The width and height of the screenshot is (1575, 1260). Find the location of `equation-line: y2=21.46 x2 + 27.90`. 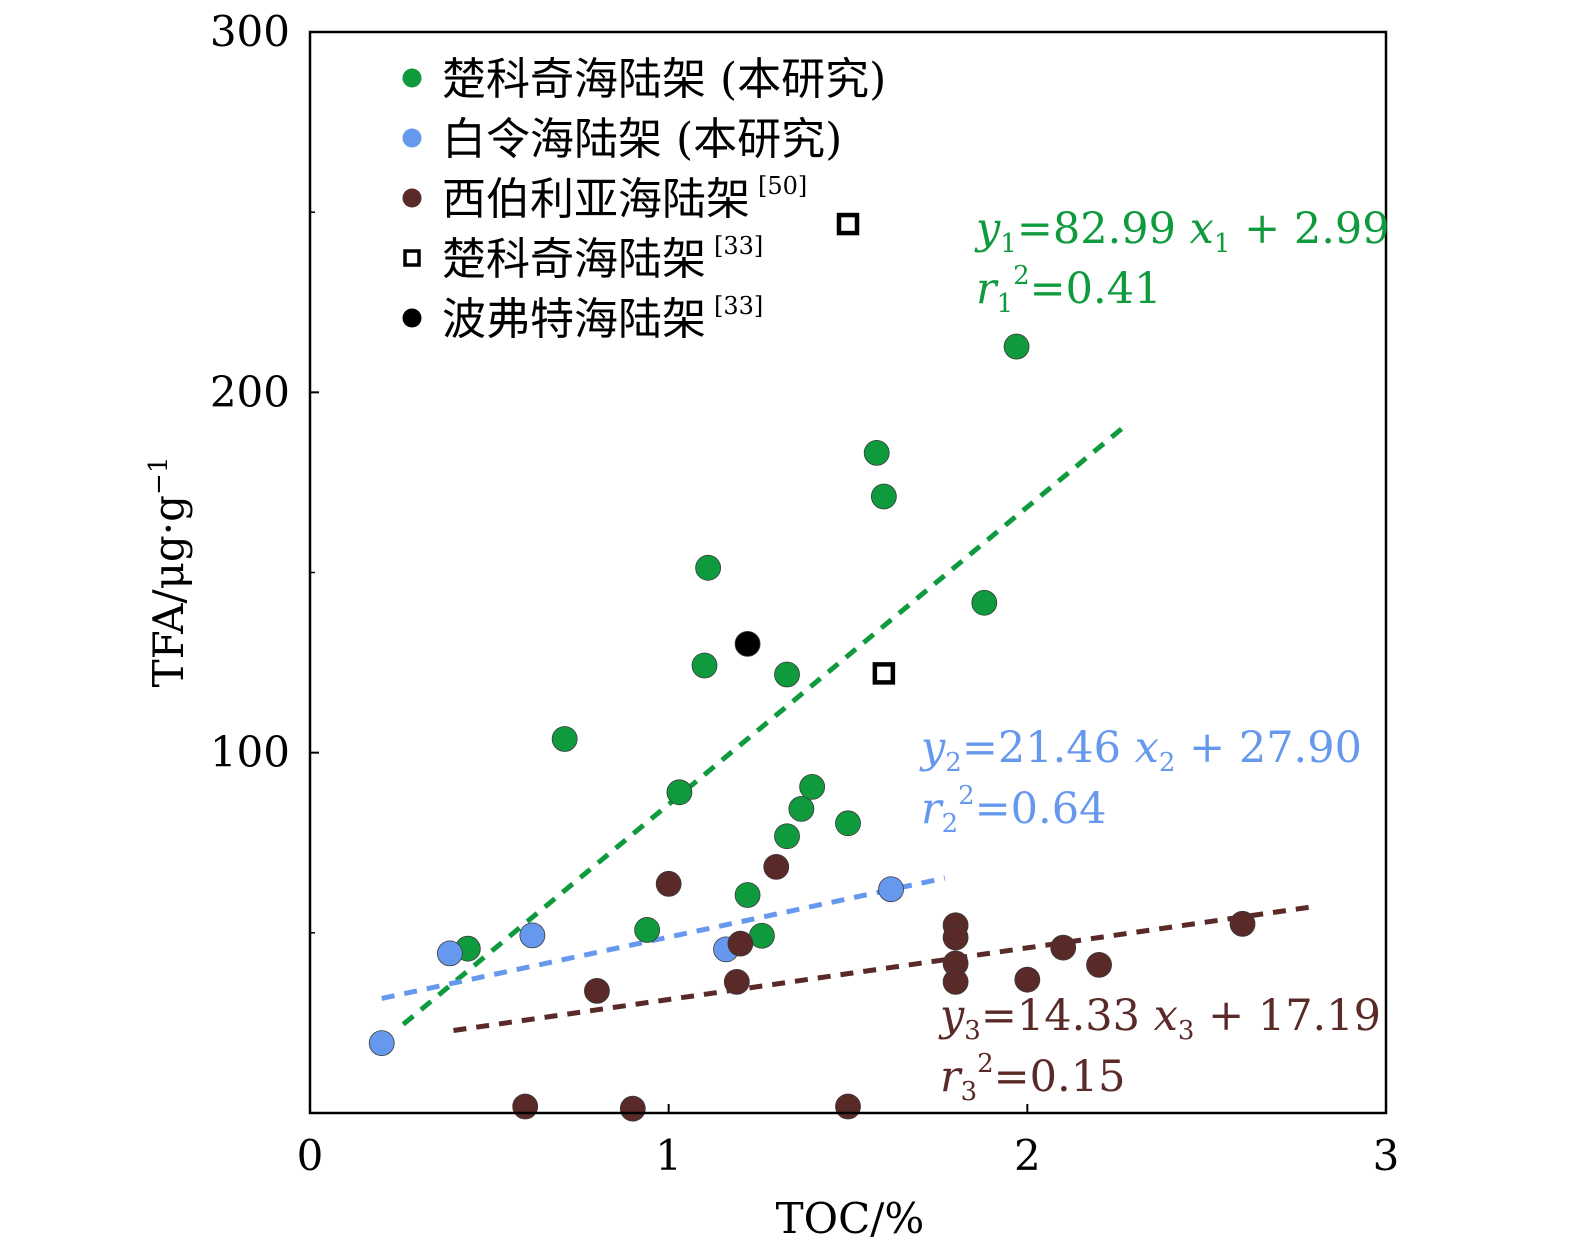

equation-line: y2=21.46 x2 + 27.90 is located at coordinates (1140, 750).